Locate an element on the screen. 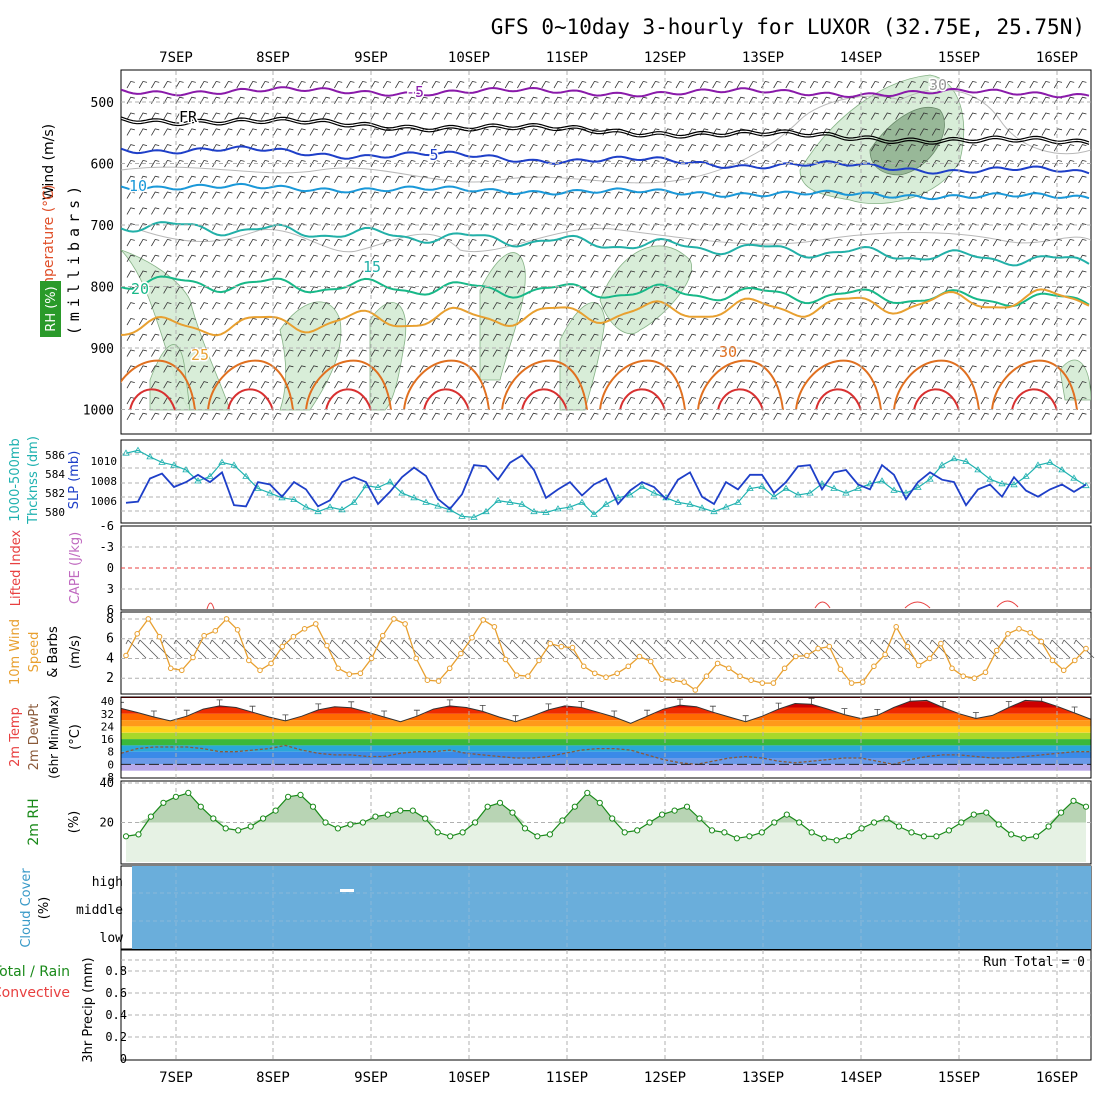 This screenshot has height=1100, width=1100. freezing-level-line is located at coordinates (605, 131).